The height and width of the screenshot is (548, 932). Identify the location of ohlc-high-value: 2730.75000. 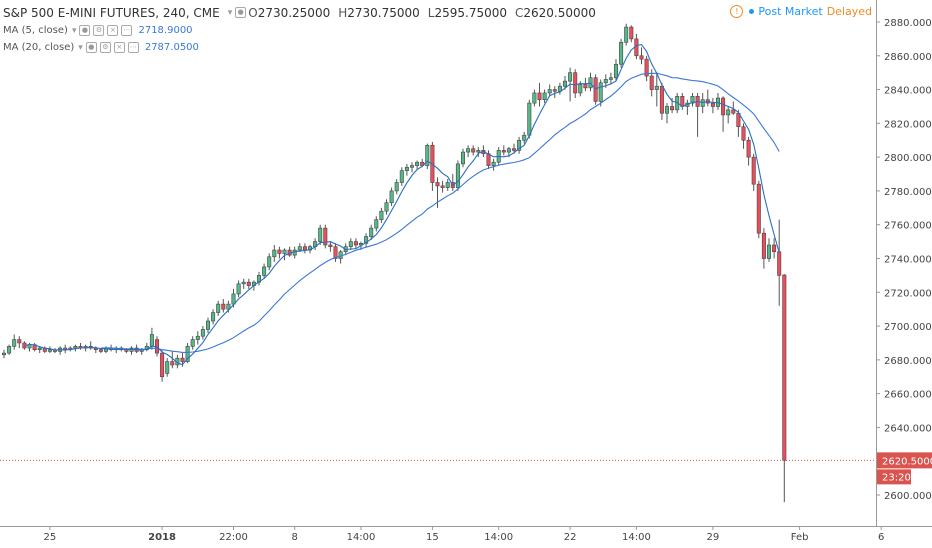
(383, 12).